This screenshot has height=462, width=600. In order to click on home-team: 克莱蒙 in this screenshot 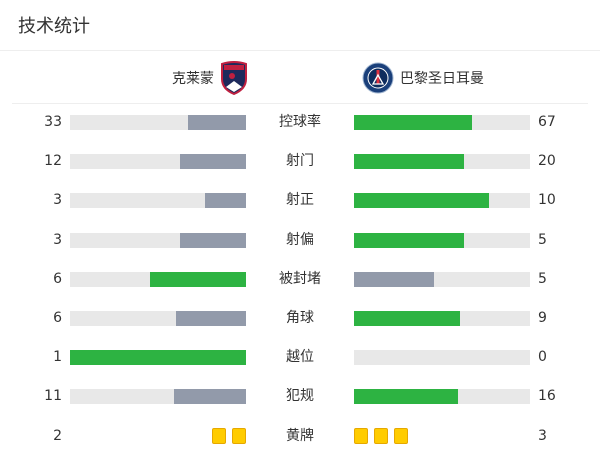, I will do `click(210, 78)`.